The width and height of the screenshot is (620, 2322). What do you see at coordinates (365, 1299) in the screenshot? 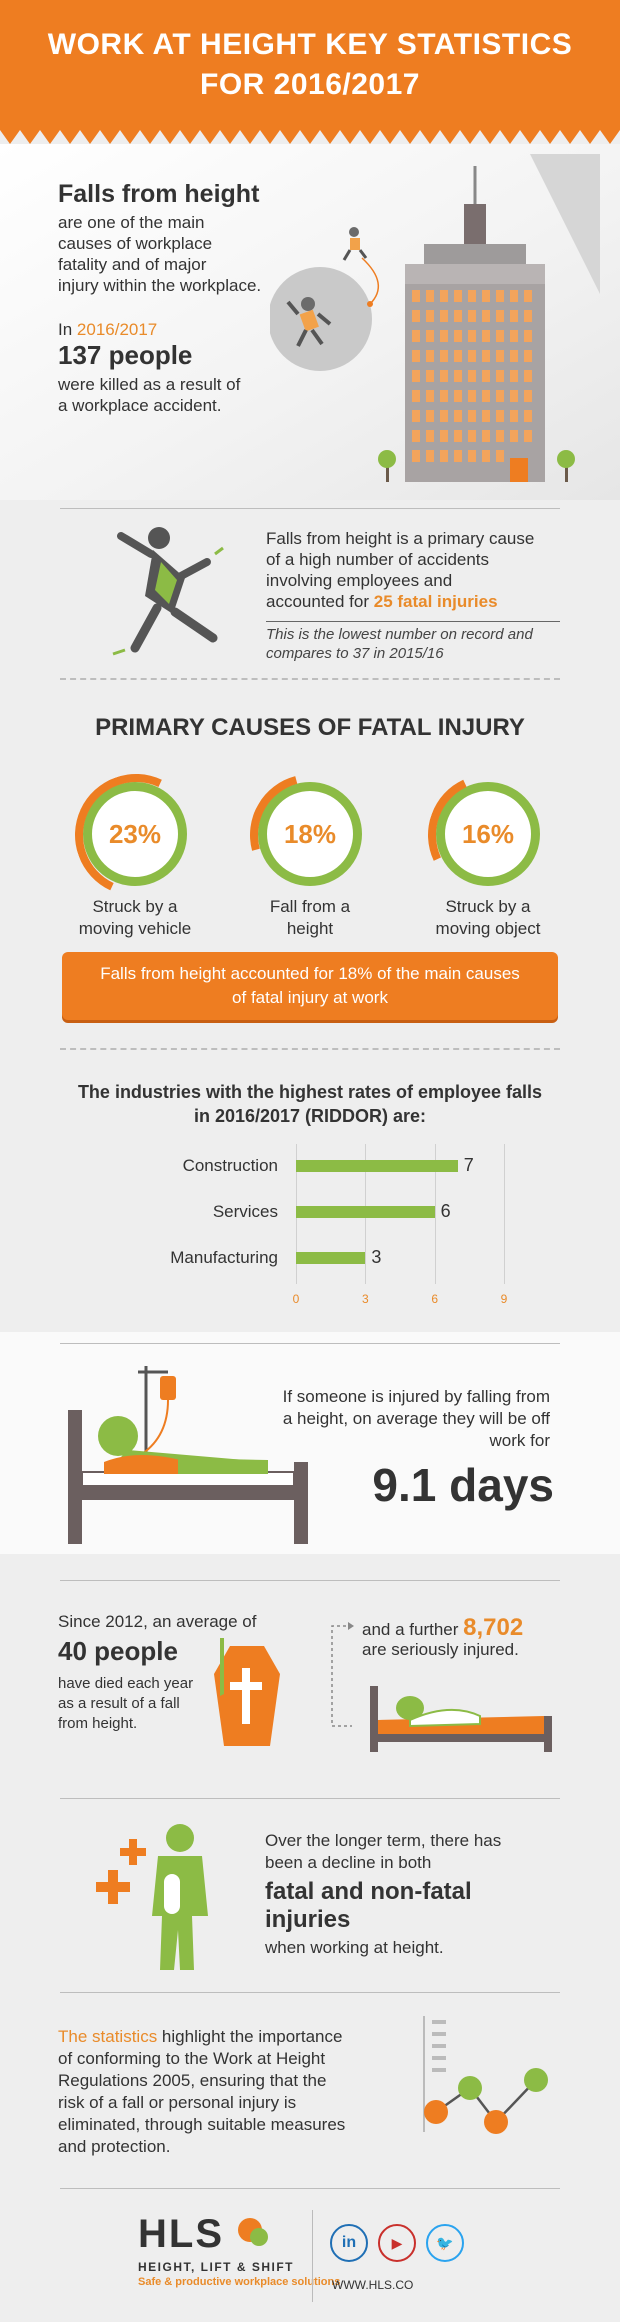
I see `chart-tick-label: 3` at bounding box center [365, 1299].